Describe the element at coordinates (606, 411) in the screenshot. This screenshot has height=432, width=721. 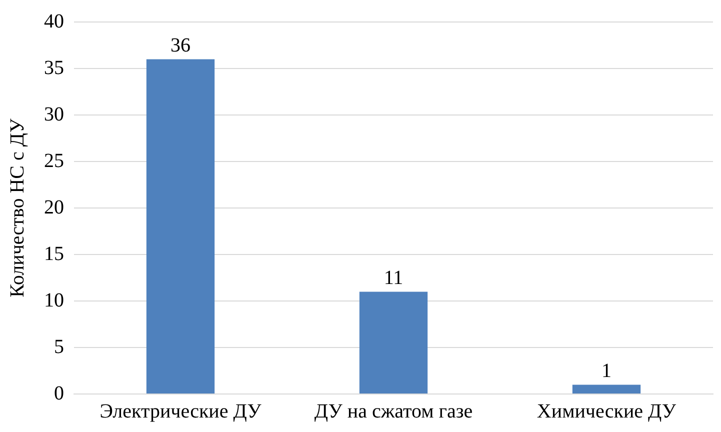
I see `x-tick-label: Химические ДУ` at that location.